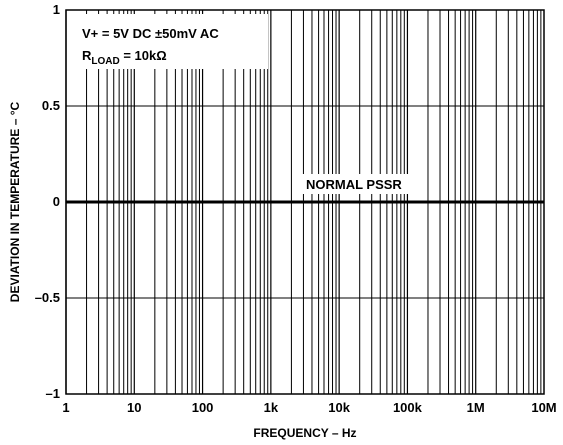 Image resolution: width=563 pixels, height=445 pixels. What do you see at coordinates (271, 407) in the screenshot?
I see `x-tick-label: 1k` at bounding box center [271, 407].